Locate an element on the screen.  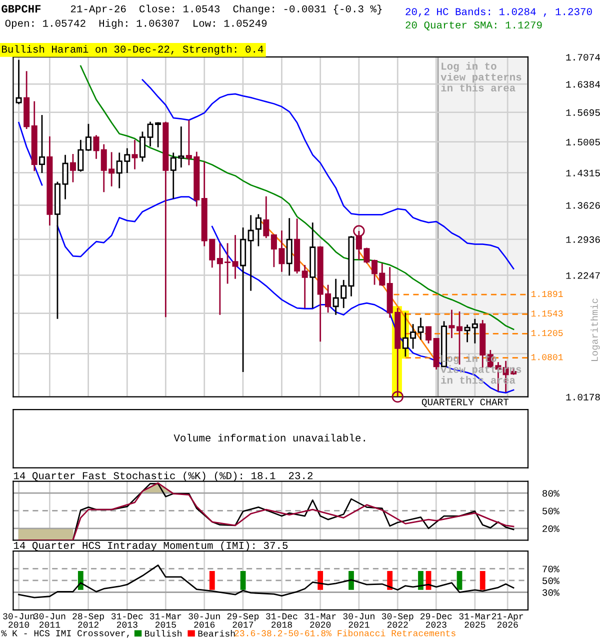
text: Open: 1.05742 High: 1.06307 Low: 1.05249 is located at coordinates (136, 24).